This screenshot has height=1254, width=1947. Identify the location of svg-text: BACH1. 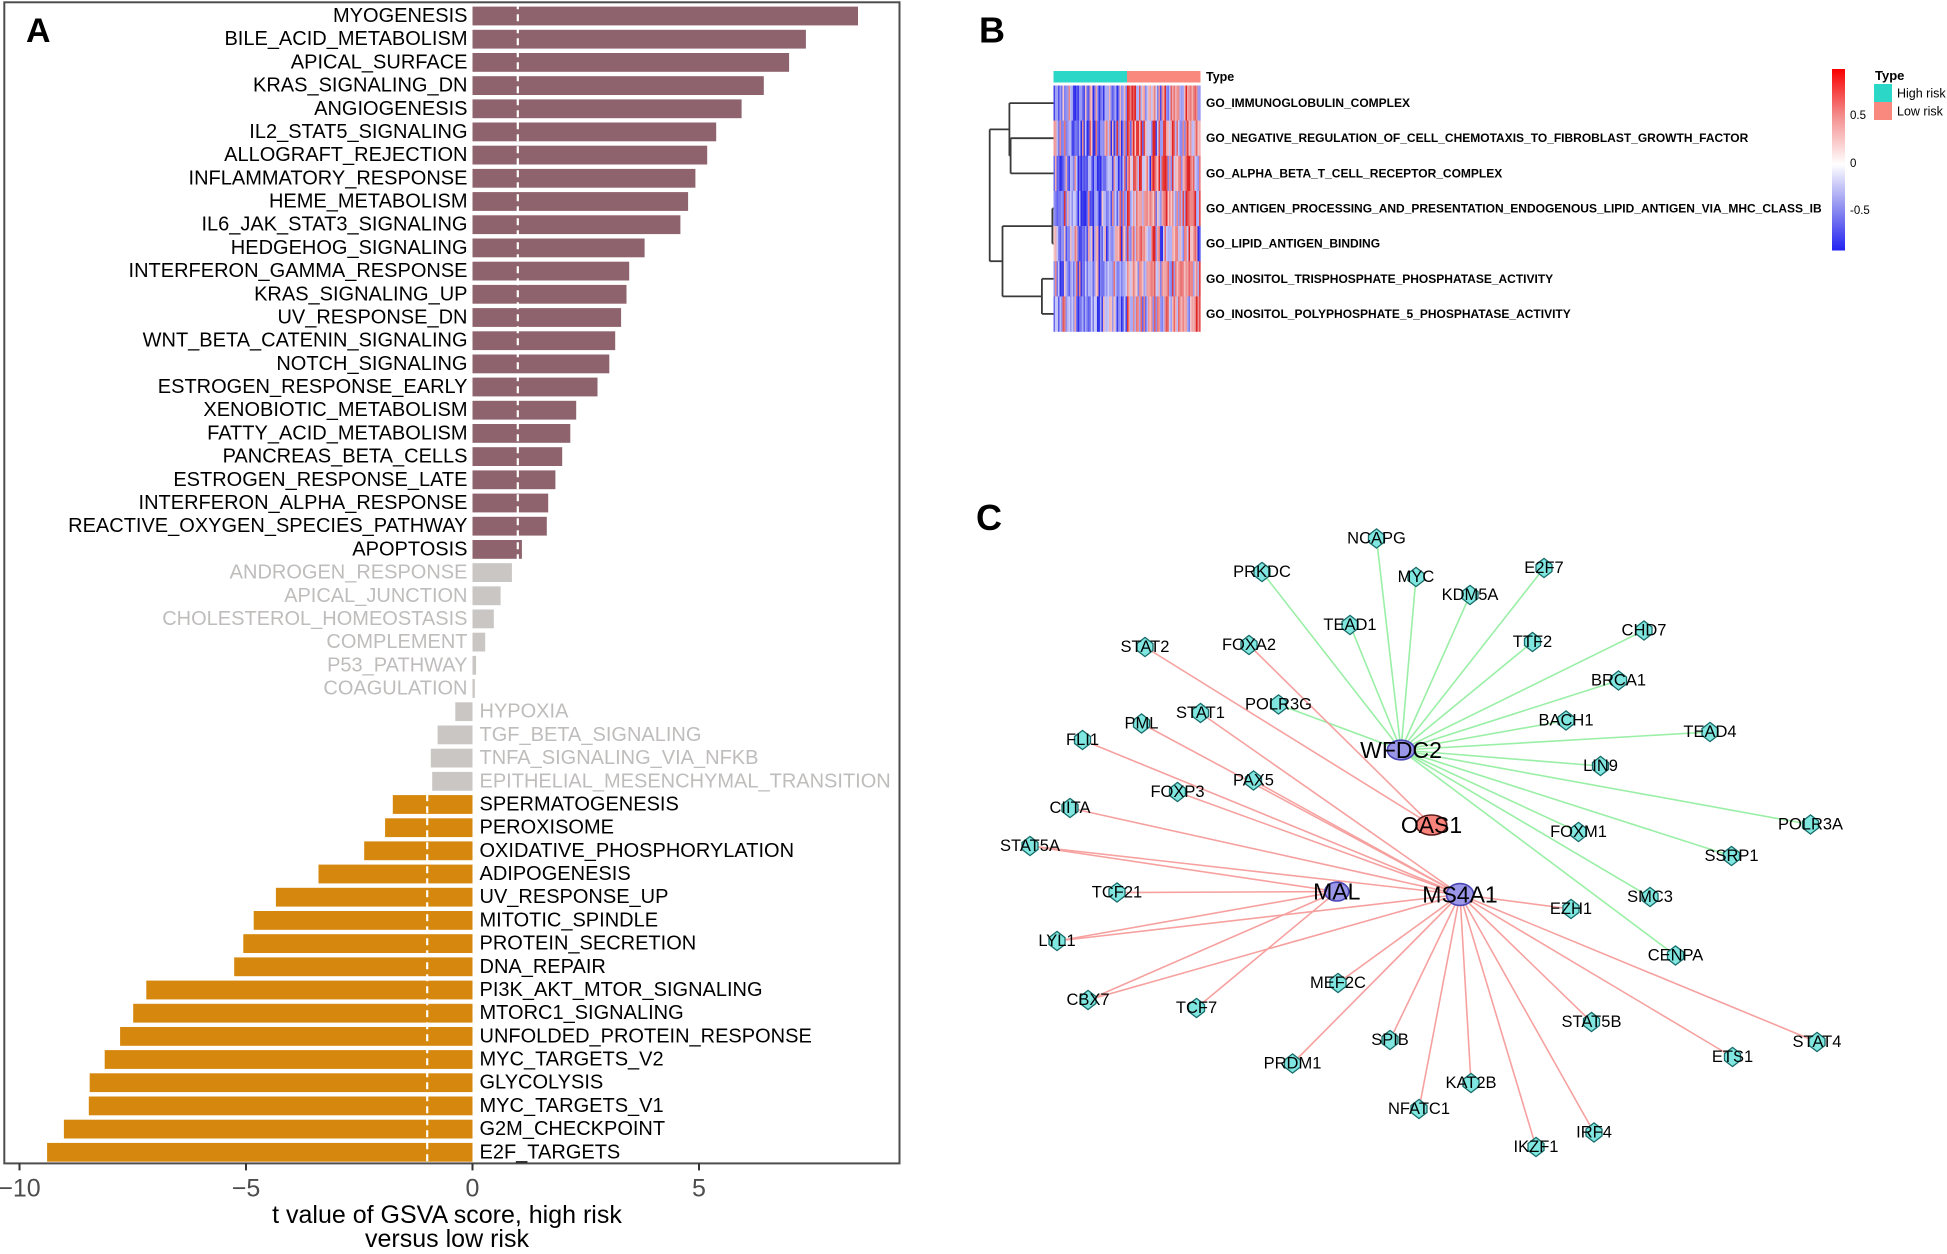
(1565, 721).